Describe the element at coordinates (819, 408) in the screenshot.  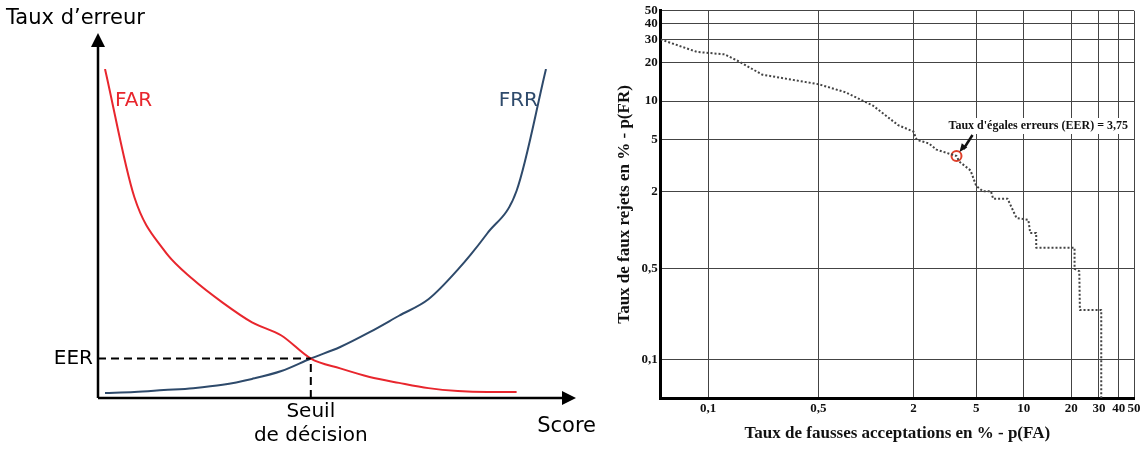
I see `x-tick-label: 0,5` at that location.